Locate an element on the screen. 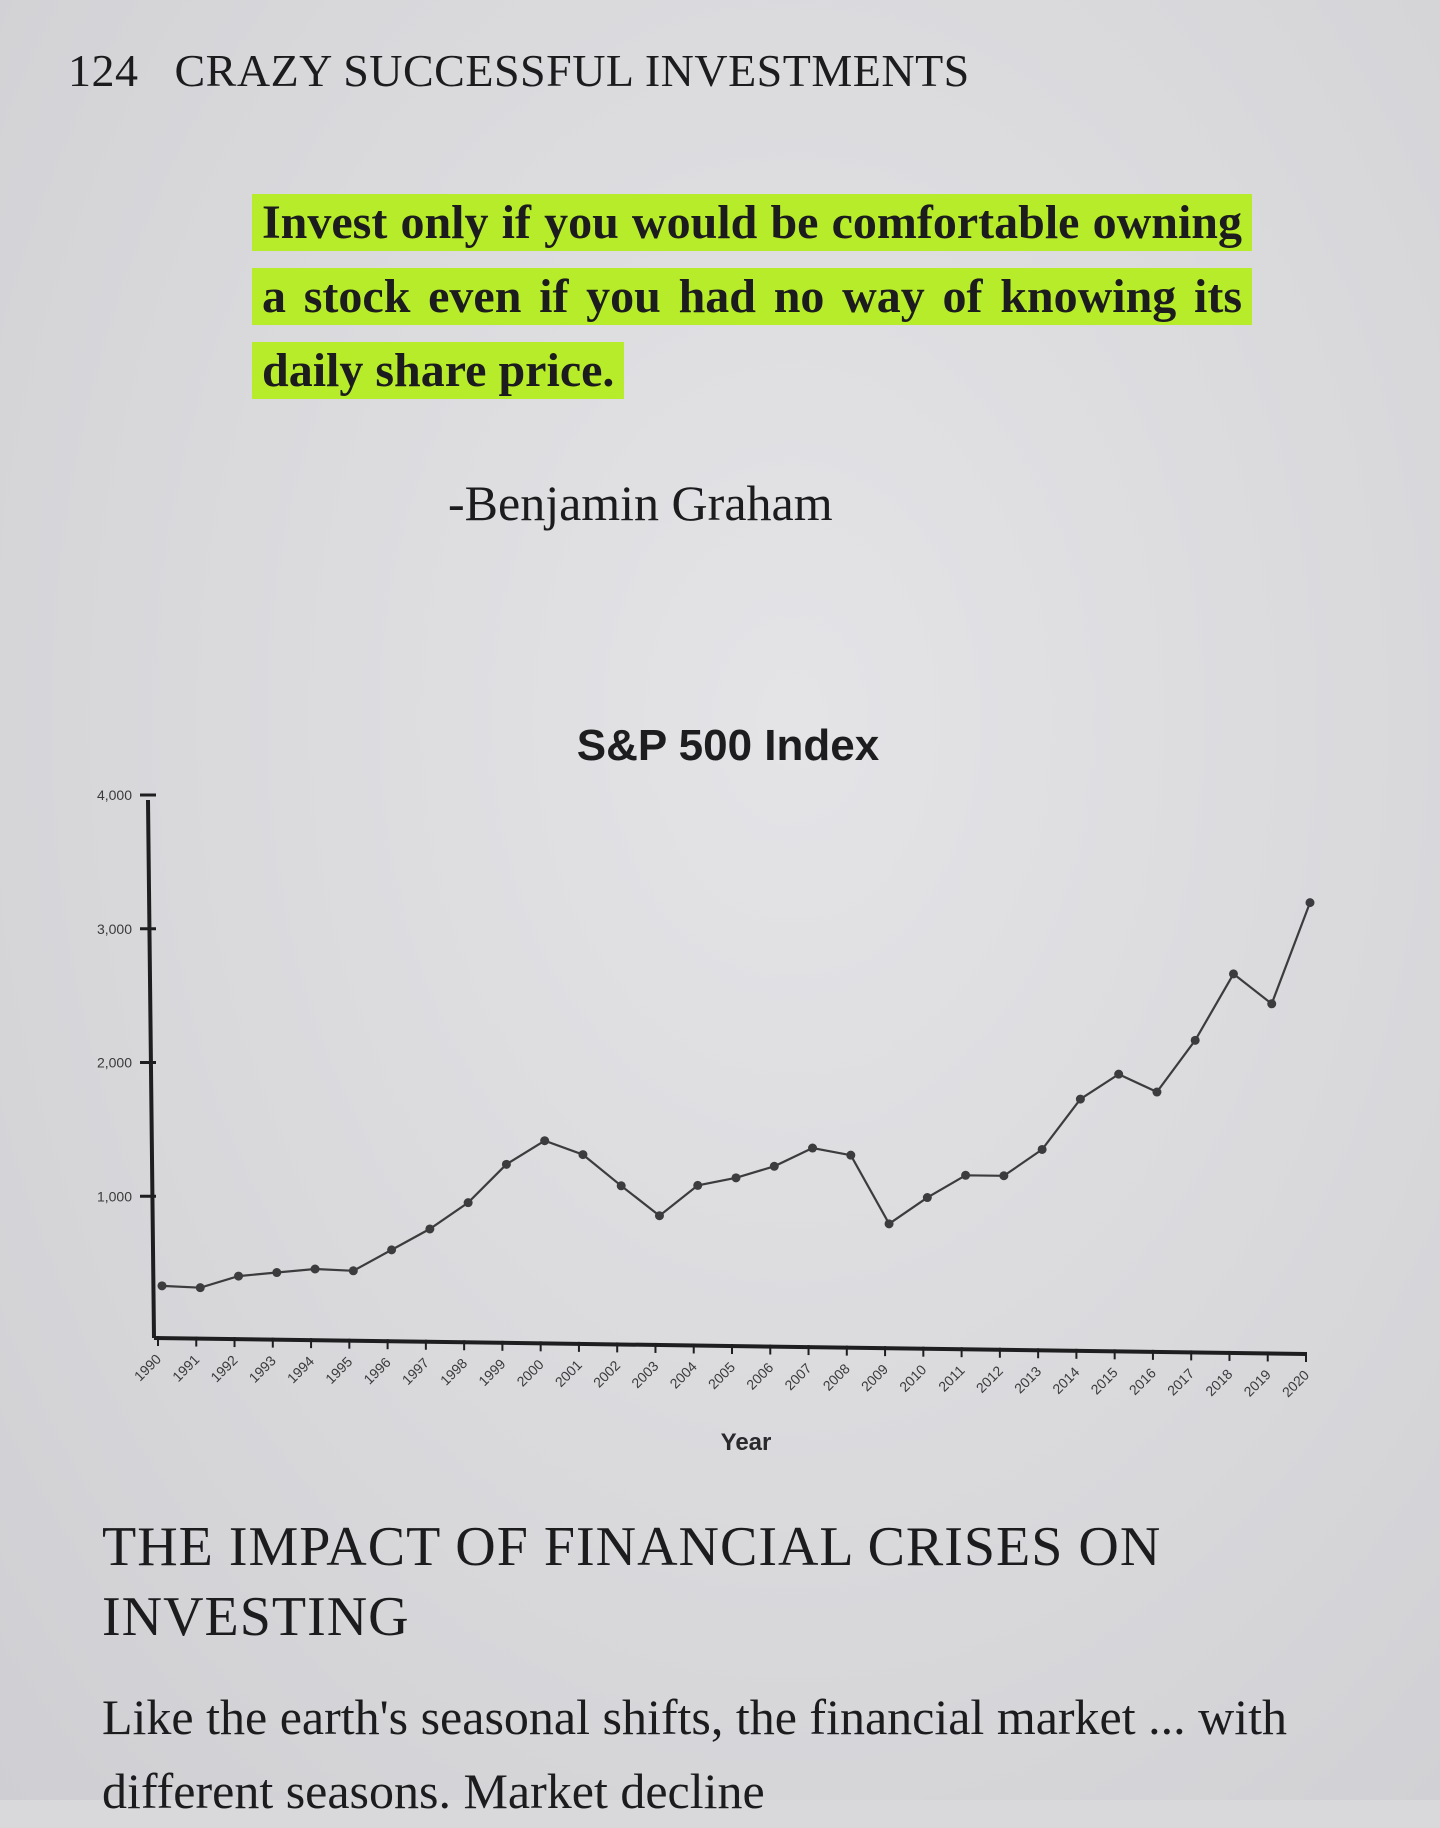  x-tick-label: 2007 is located at coordinates (797, 1376).